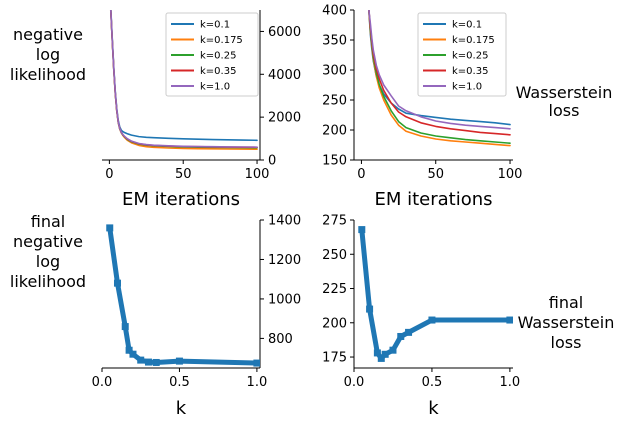  Describe the element at coordinates (334, 358) in the screenshot. I see `y-tick-label: 175` at that location.